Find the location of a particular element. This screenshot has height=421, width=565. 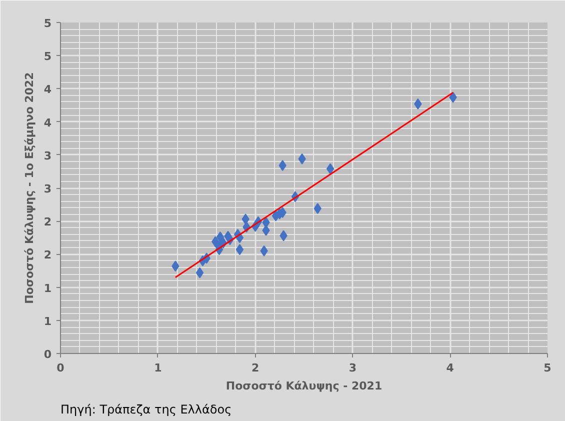

x-tick-label: 2 is located at coordinates (255, 368).